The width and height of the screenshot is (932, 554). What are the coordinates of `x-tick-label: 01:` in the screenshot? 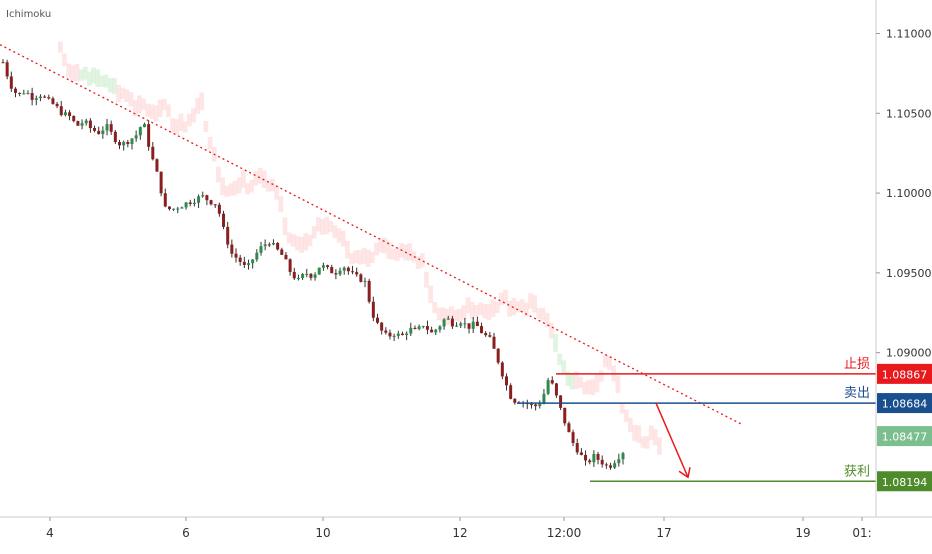 It's located at (861, 533).